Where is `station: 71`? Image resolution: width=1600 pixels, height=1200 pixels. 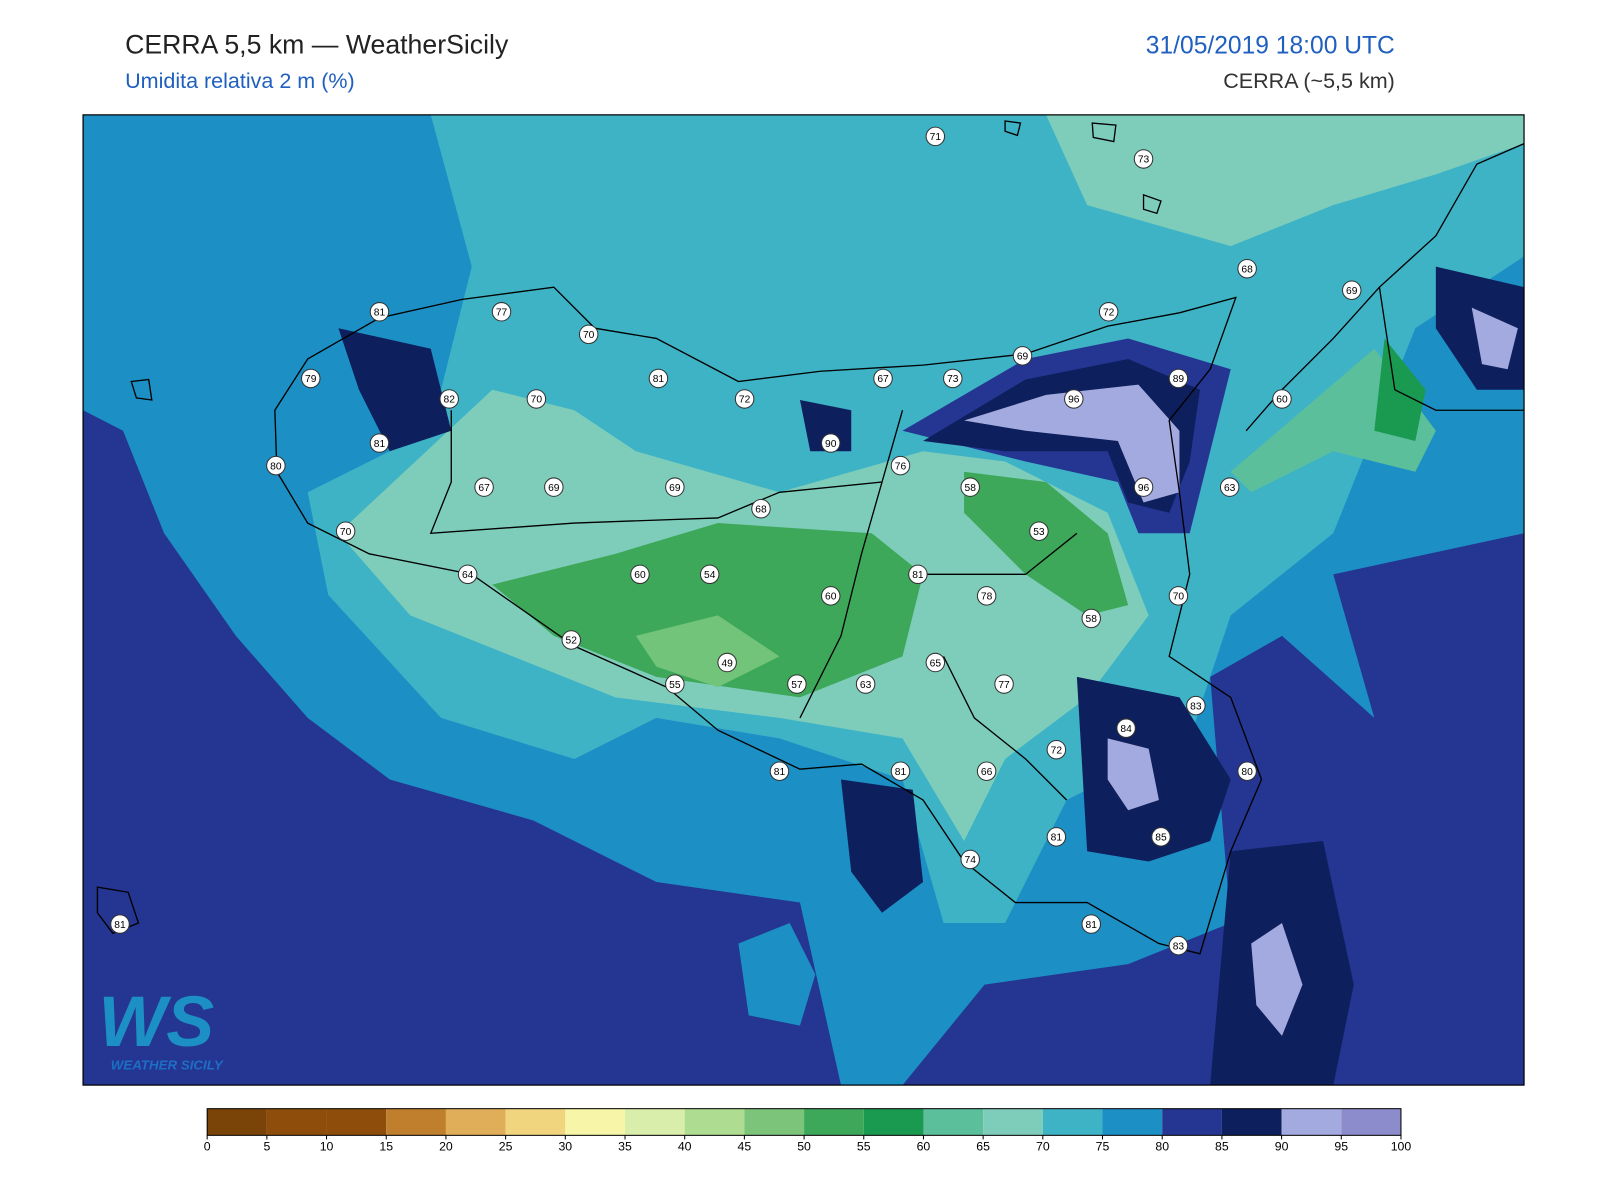 station: 71 is located at coordinates (935, 136).